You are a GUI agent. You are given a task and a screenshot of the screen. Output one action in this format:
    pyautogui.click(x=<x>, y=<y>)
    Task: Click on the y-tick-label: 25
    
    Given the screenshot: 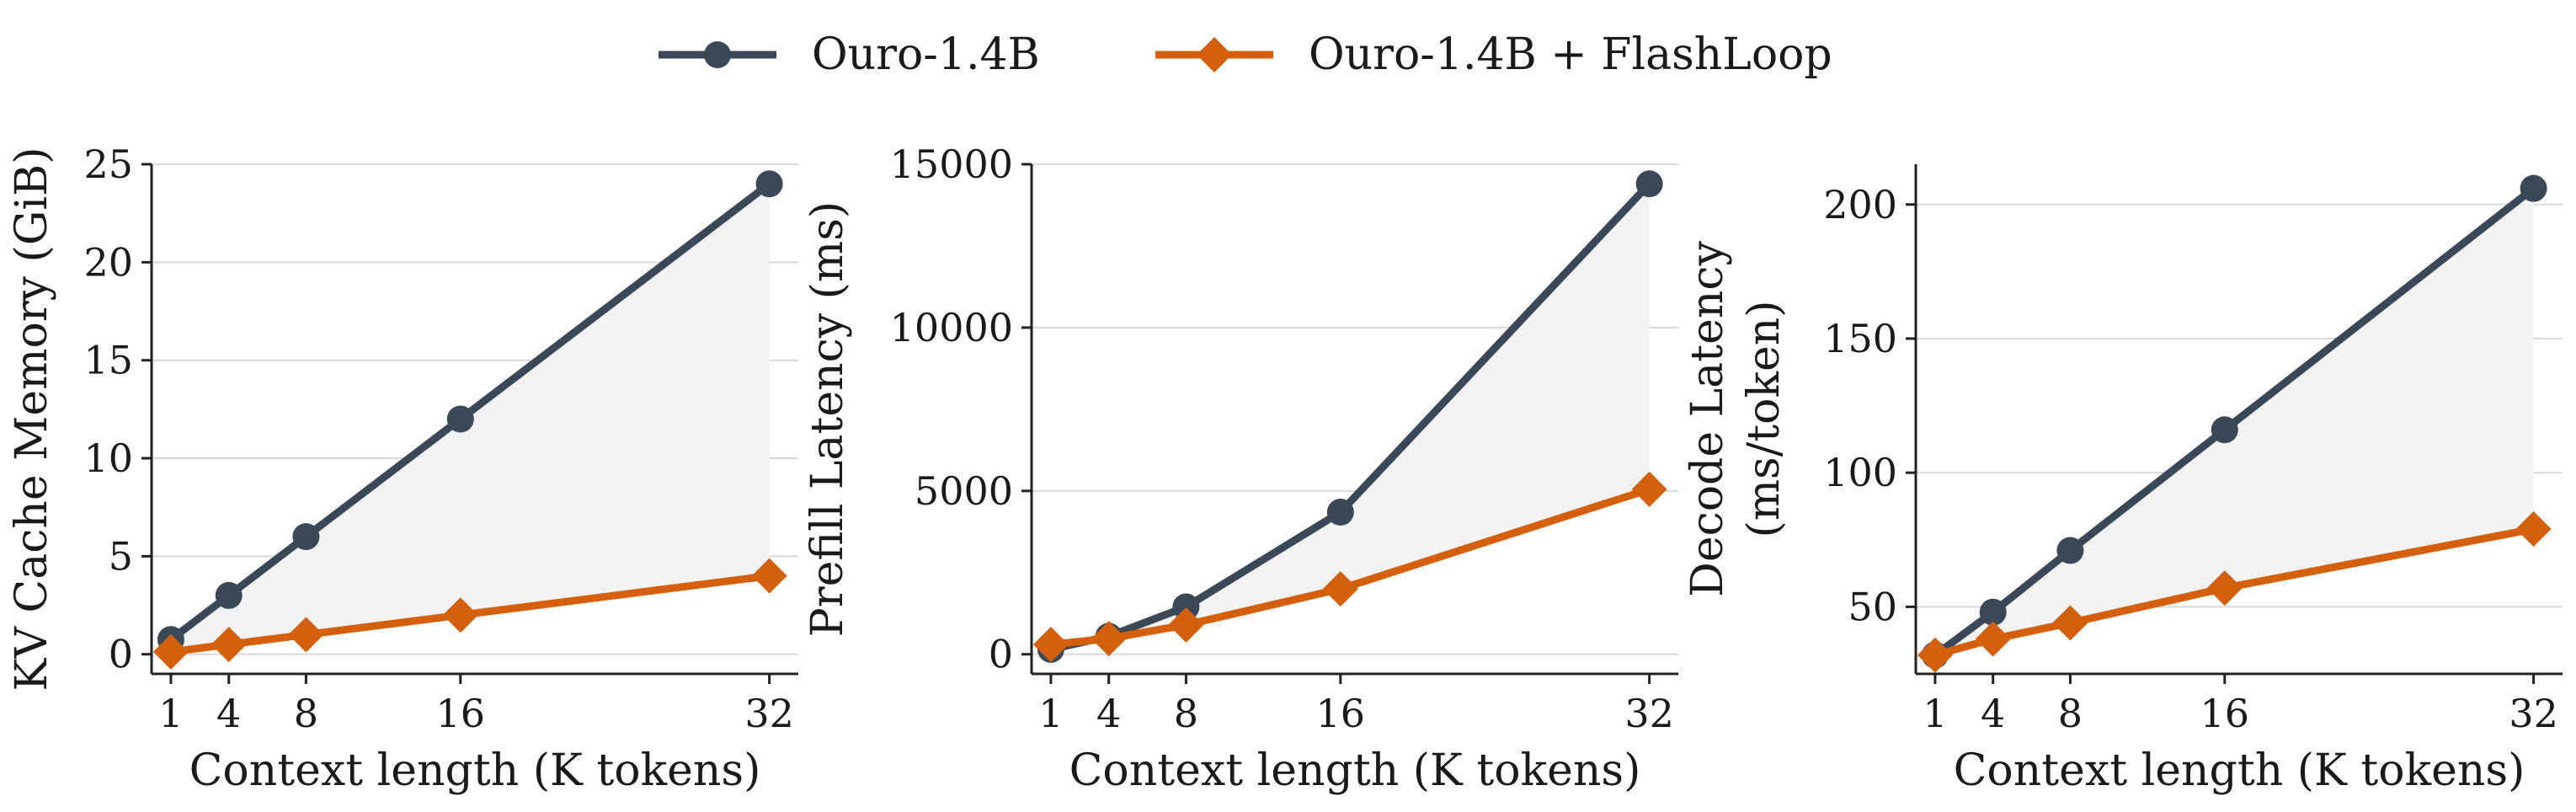 What is the action you would take?
    pyautogui.click(x=108, y=164)
    